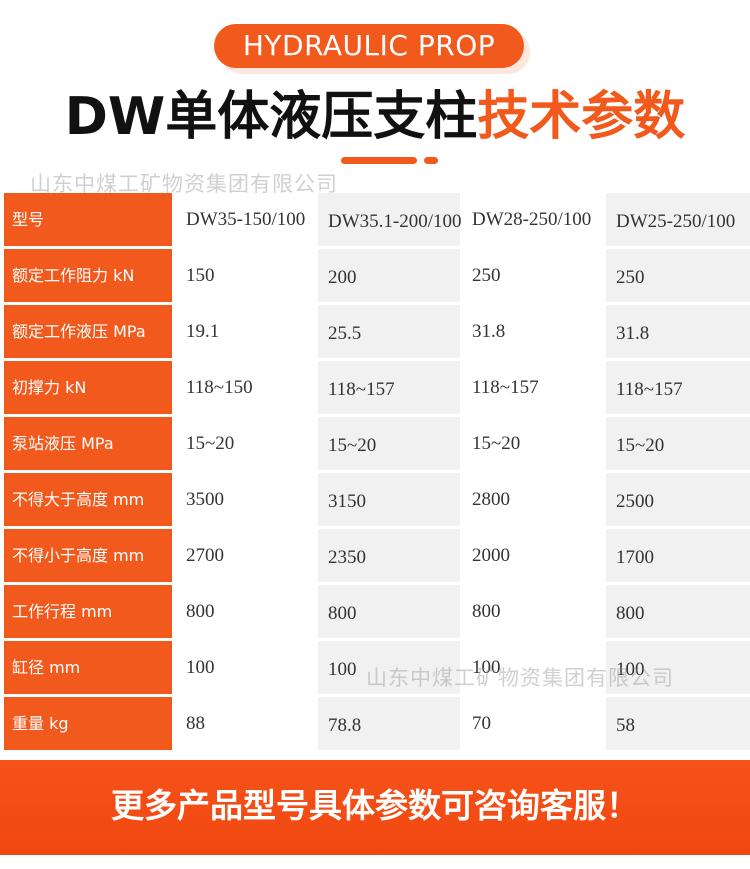  Describe the element at coordinates (342, 277) in the screenshot. I see `table-cell-text: 200` at that location.